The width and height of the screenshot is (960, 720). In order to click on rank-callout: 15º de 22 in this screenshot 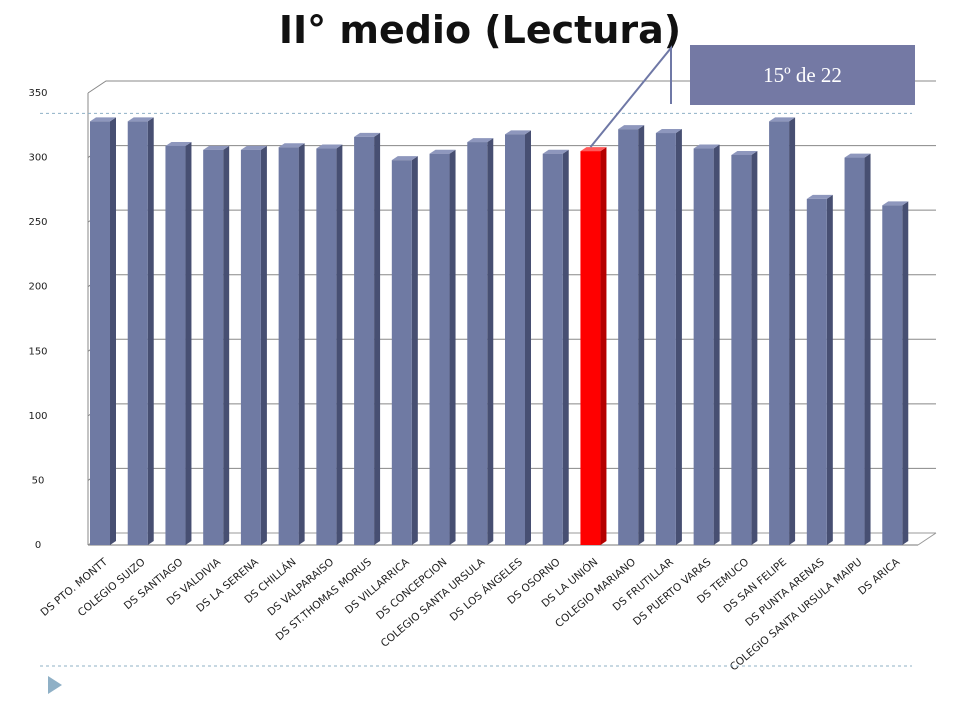, I will do `click(802, 75)`.